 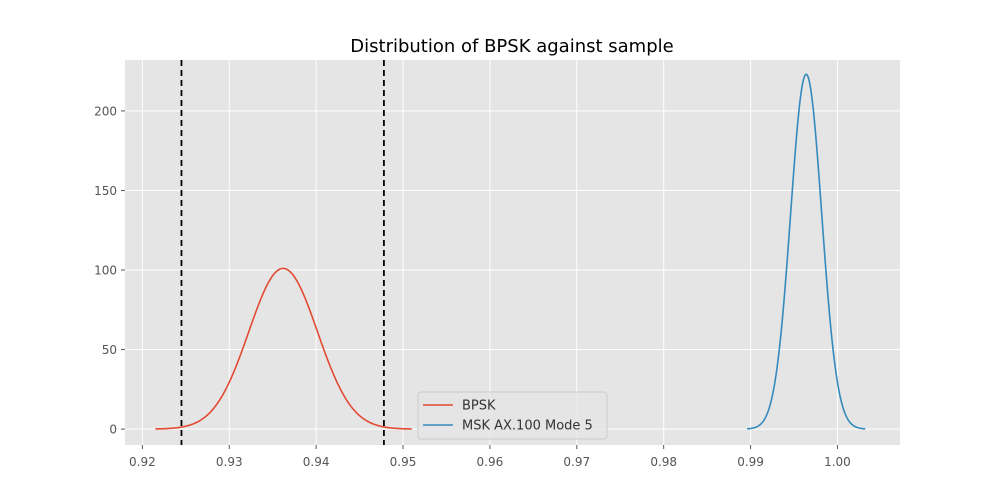 I want to click on y-tick-label: 0, so click(x=113, y=430).